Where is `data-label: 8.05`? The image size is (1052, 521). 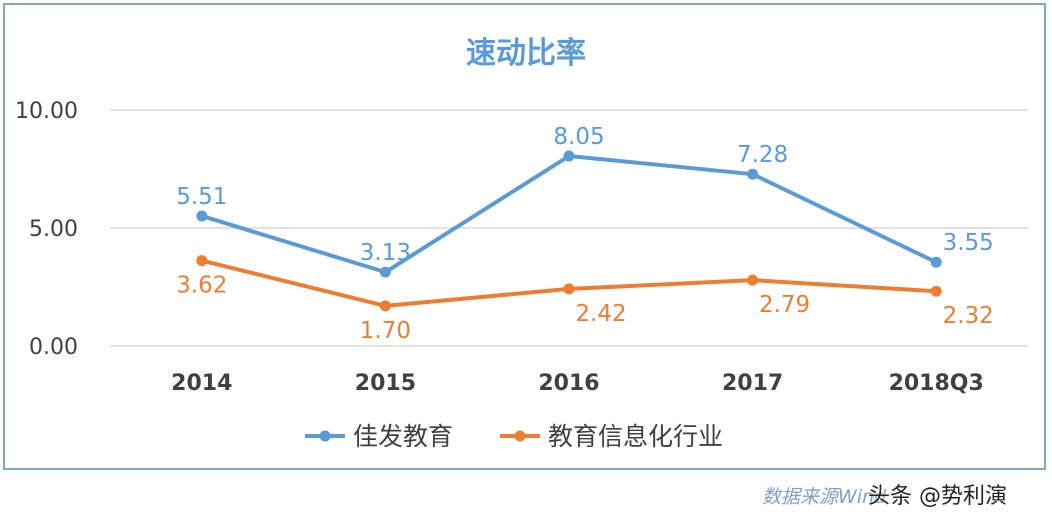
data-label: 8.05 is located at coordinates (578, 137).